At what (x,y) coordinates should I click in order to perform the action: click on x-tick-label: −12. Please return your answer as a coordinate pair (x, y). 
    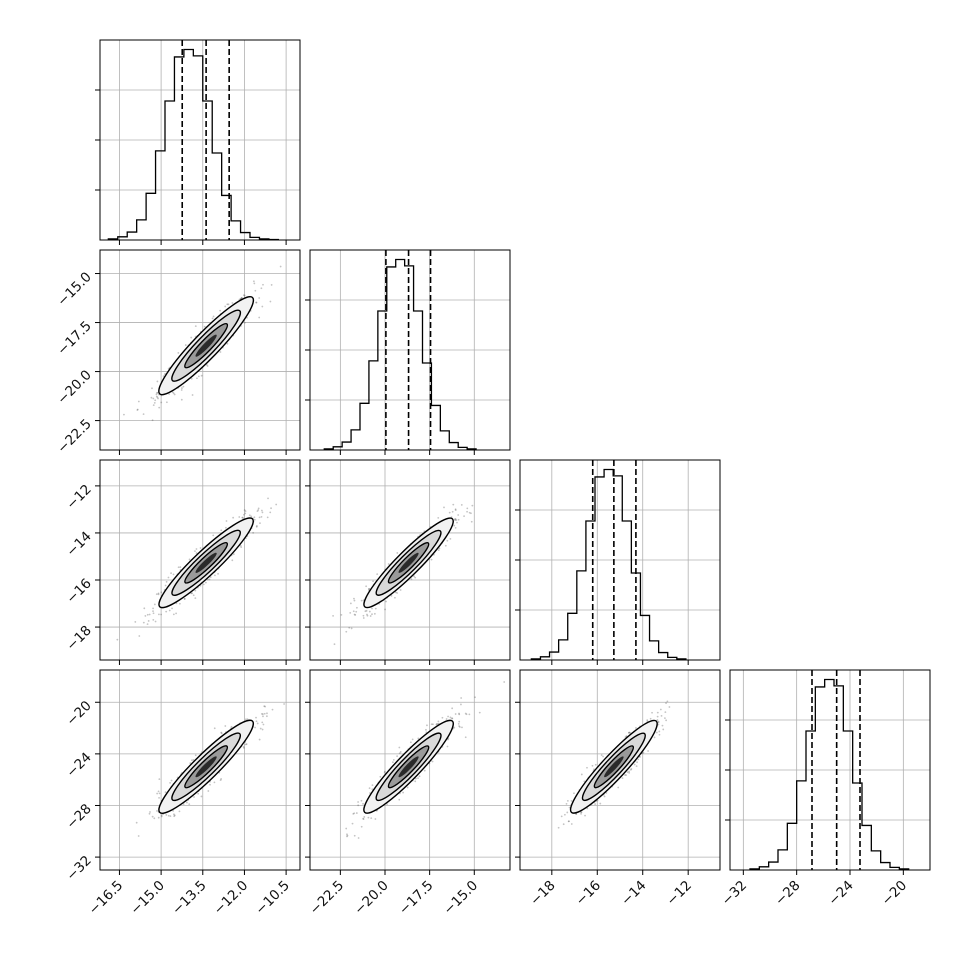
    Looking at the image, I should click on (679, 893).